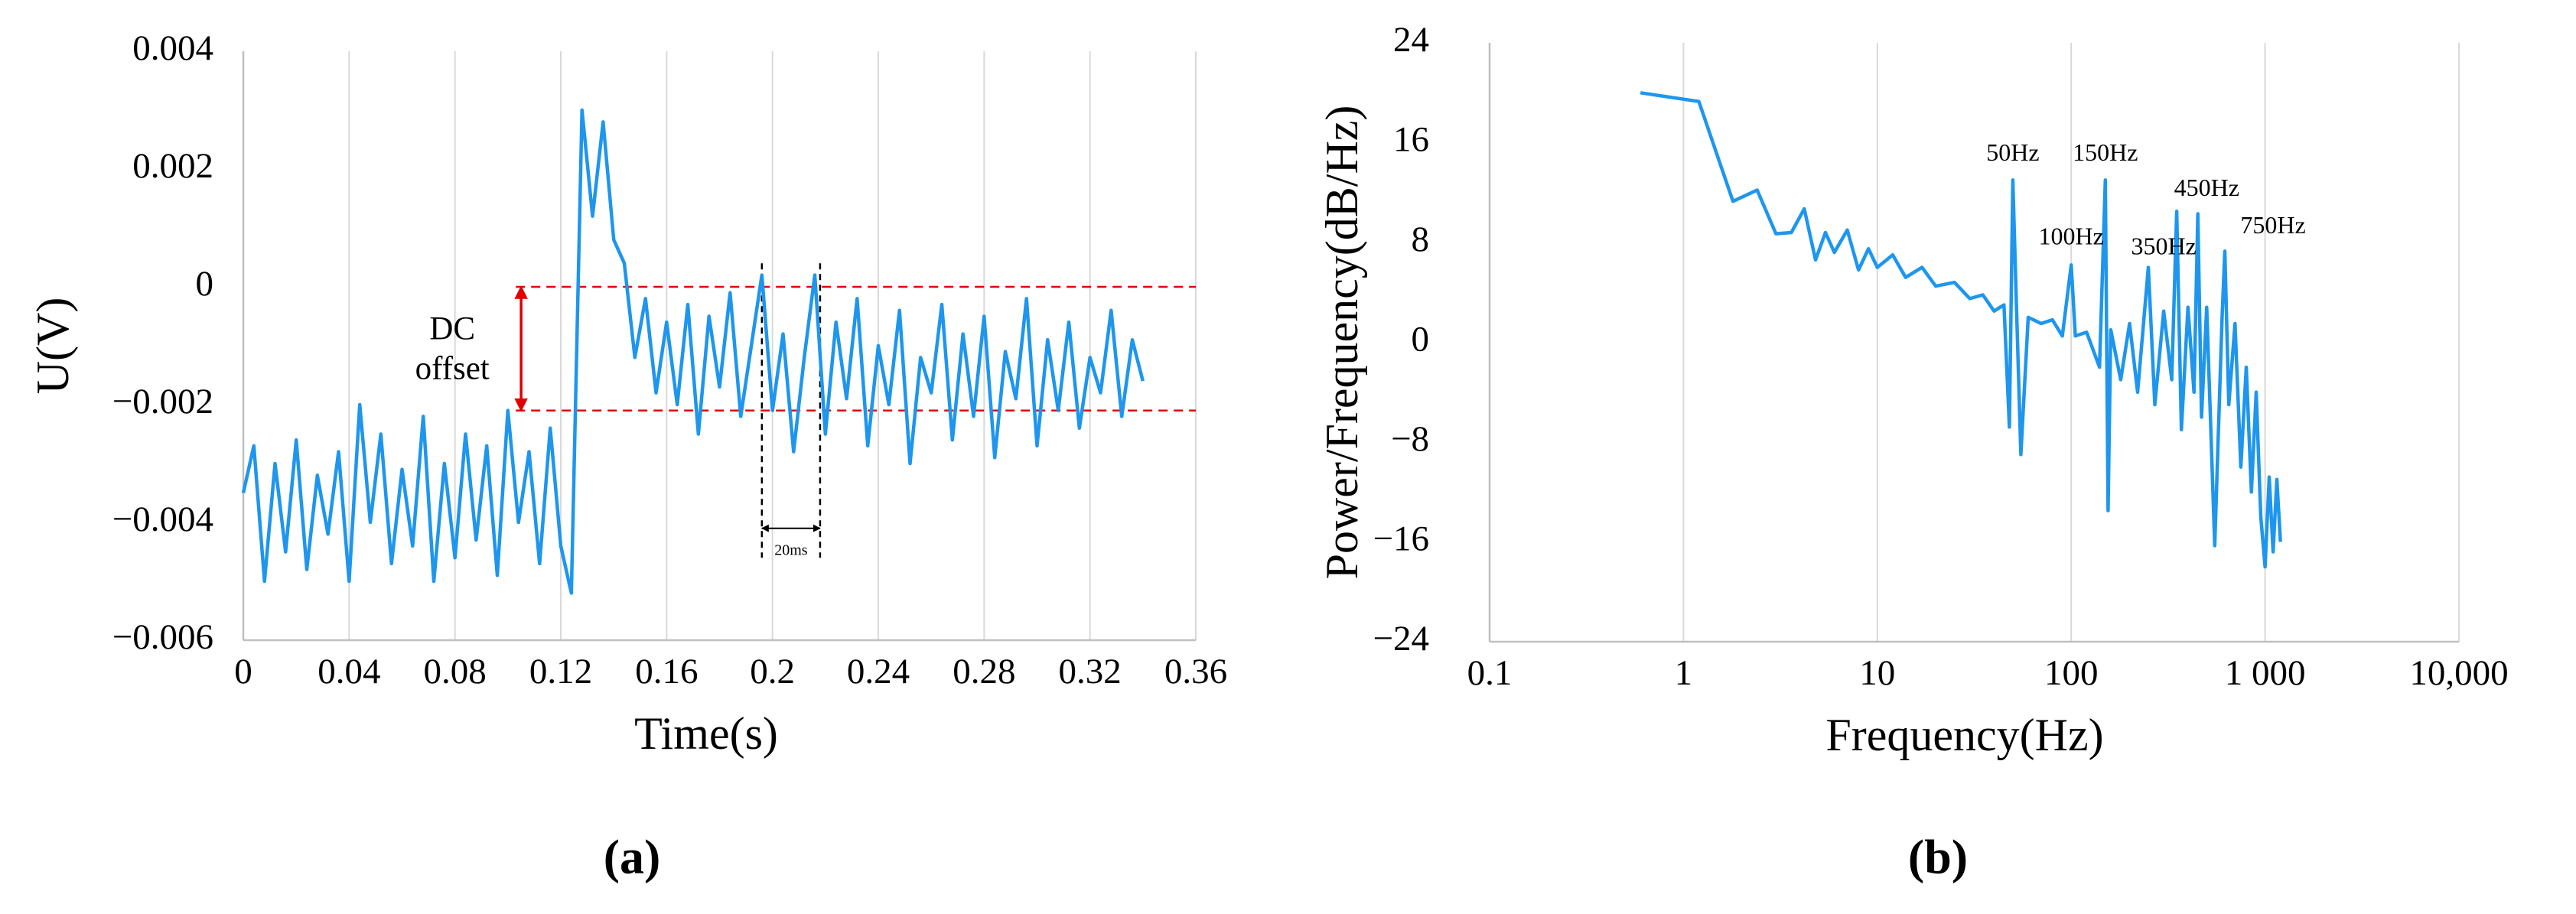 The height and width of the screenshot is (914, 2576). I want to click on x-tick-label: 0.04, so click(349, 672).